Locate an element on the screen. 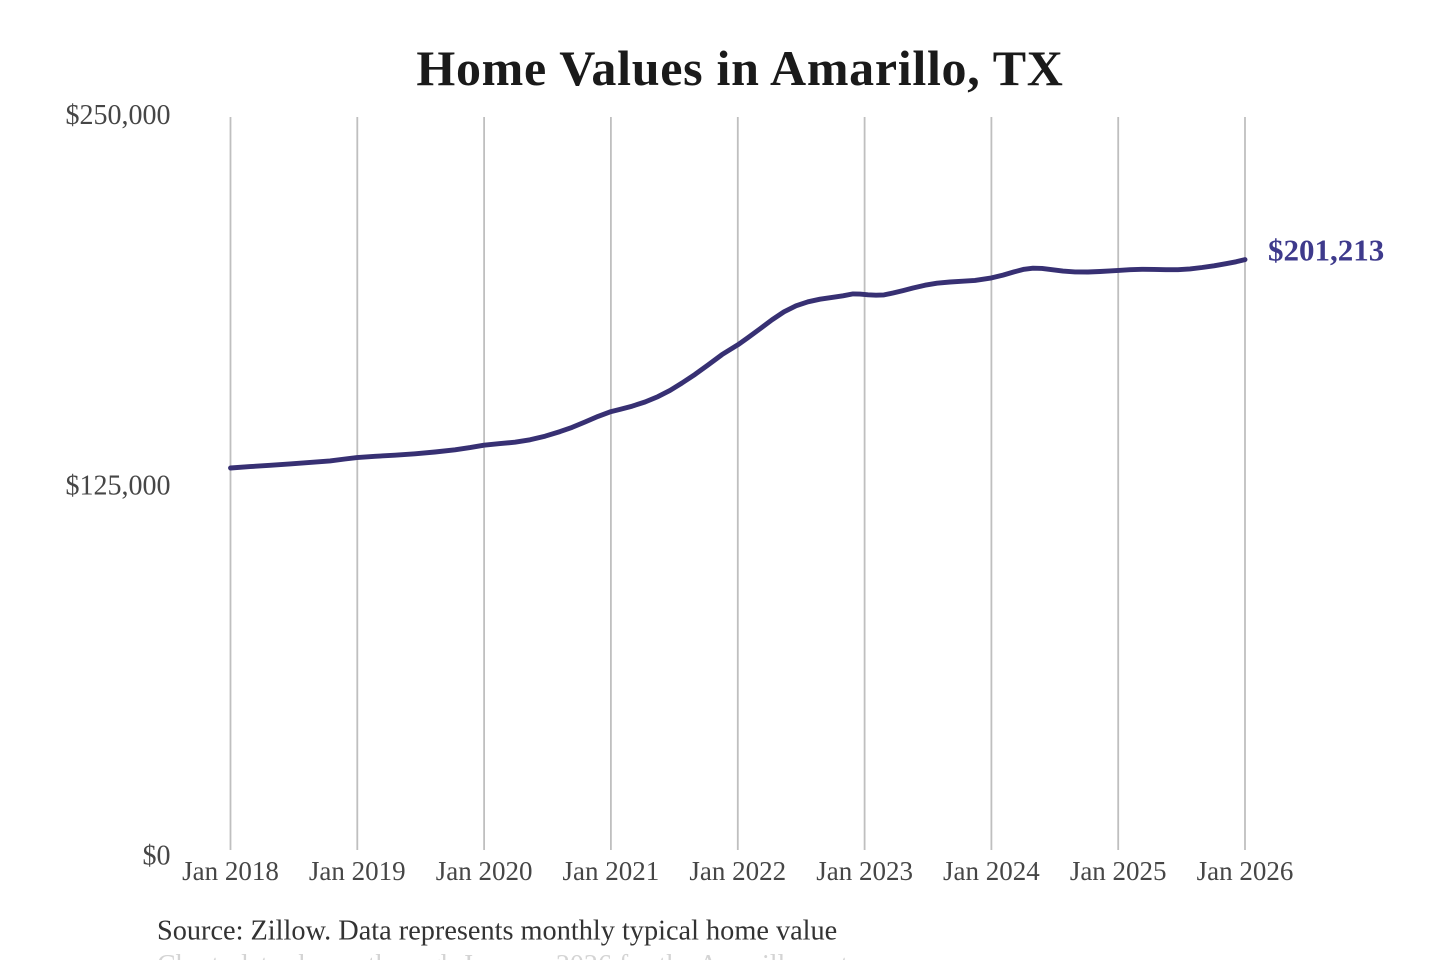 The image size is (1440, 960). svg-text: $0 is located at coordinates (157, 856).